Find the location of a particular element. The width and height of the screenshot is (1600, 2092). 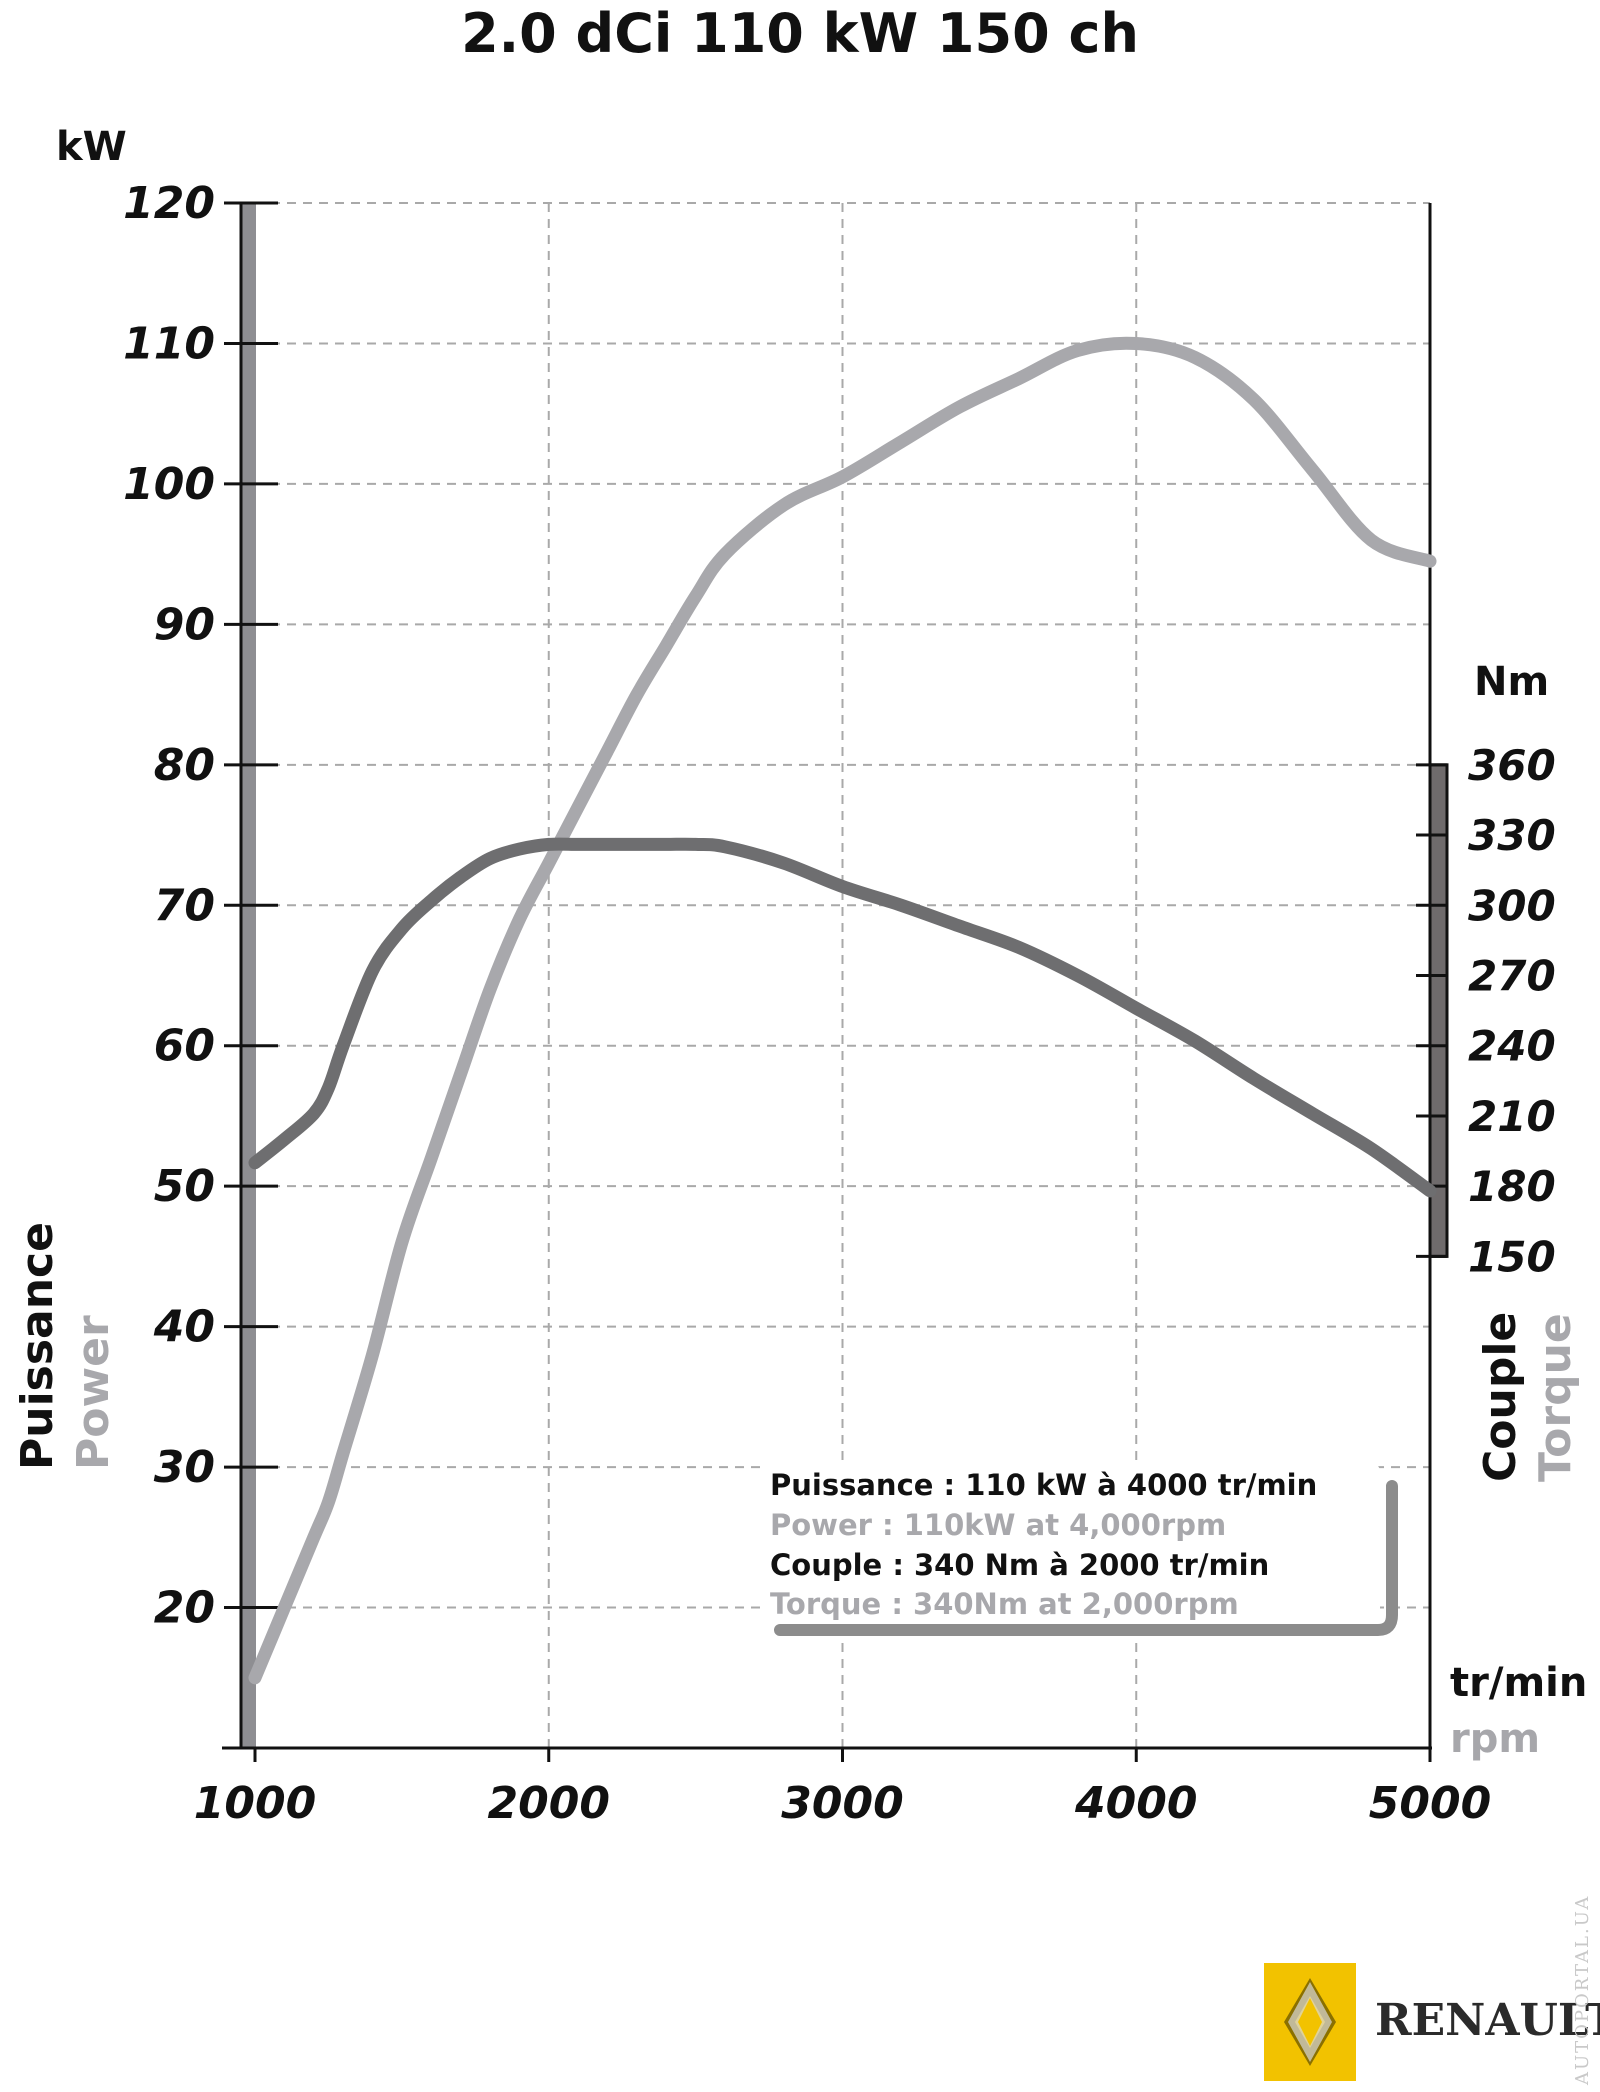

right-tick-label: 270 is located at coordinates (1512, 976).